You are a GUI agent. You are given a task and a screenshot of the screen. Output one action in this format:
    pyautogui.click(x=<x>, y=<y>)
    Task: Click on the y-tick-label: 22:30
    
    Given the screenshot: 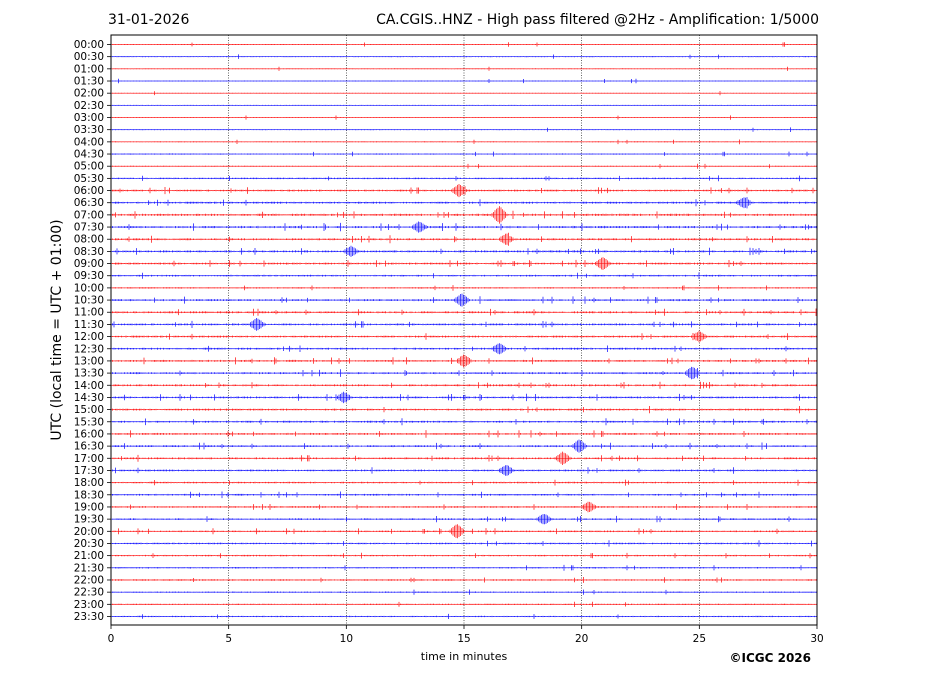 What is the action you would take?
    pyautogui.click(x=89, y=593)
    